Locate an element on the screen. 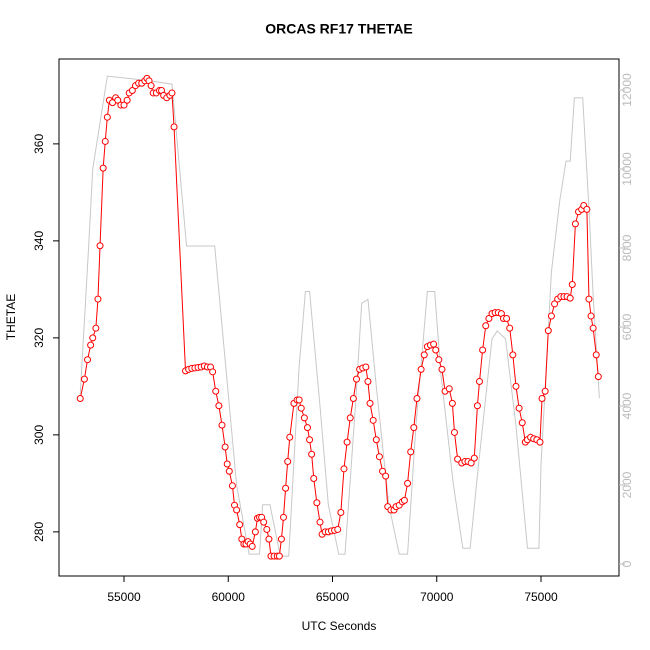 Image resolution: width=650 pixels, height=650 pixels. x-axis-label: UTC Seconds is located at coordinates (339, 626).